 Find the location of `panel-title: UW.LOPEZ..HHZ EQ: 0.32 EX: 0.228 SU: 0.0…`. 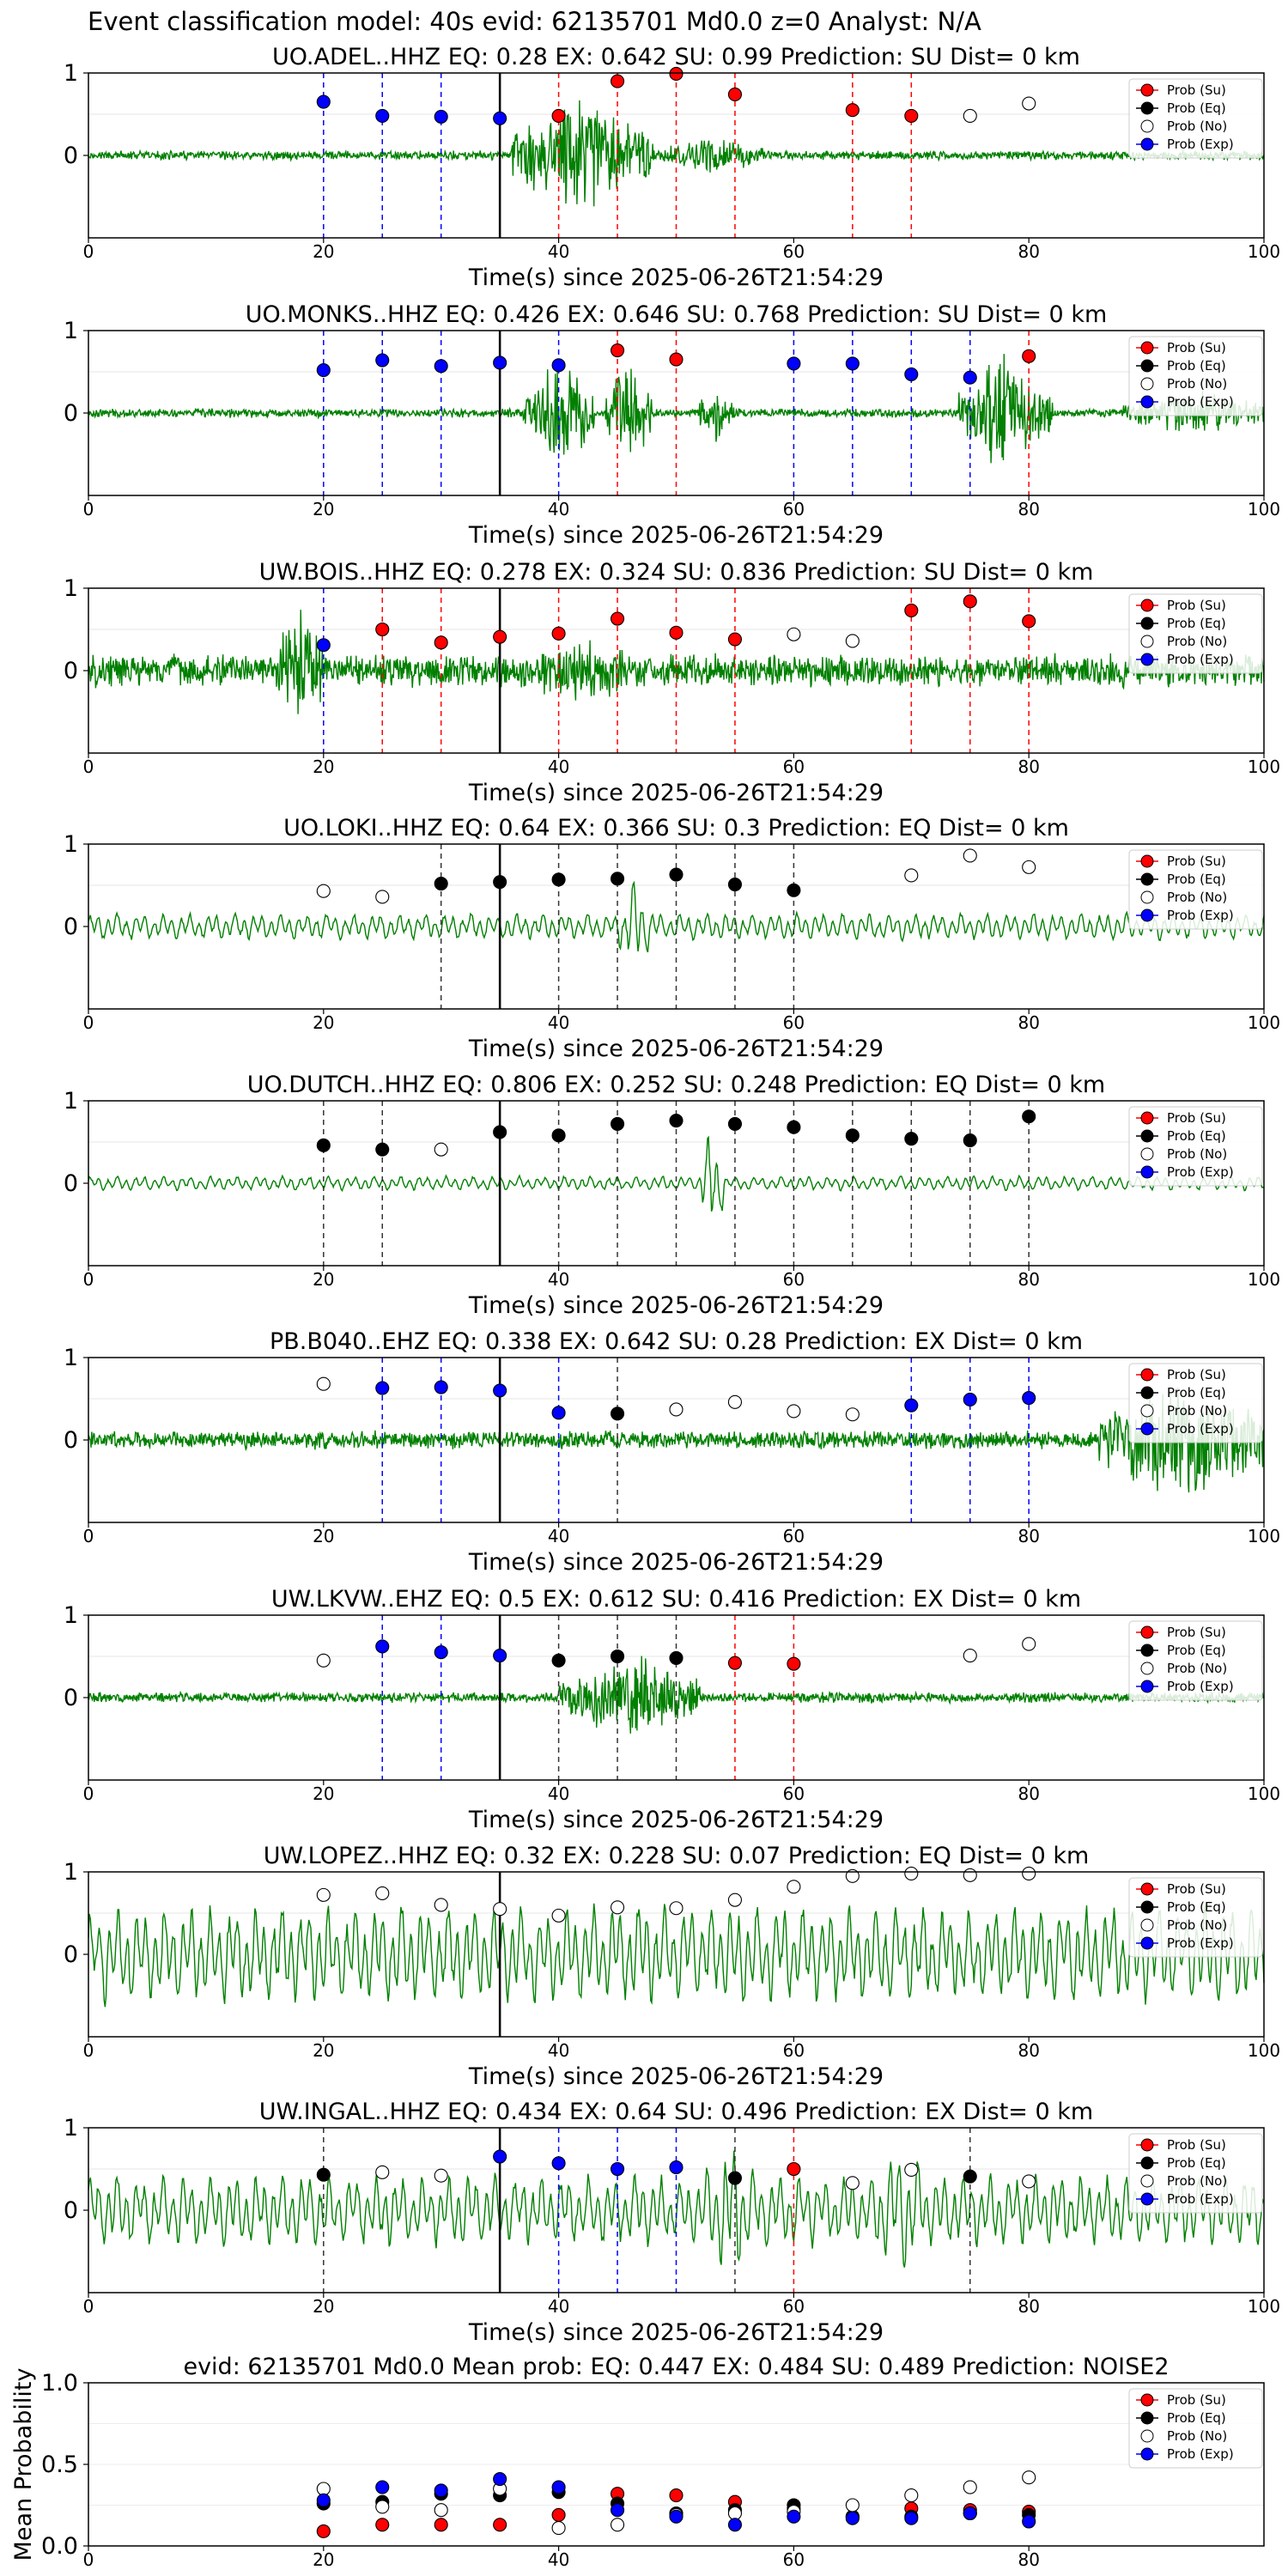

panel-title: UW.LOPEZ..HHZ EQ: 0.32 EX: 0.228 SU: 0.0… is located at coordinates (677, 1856).